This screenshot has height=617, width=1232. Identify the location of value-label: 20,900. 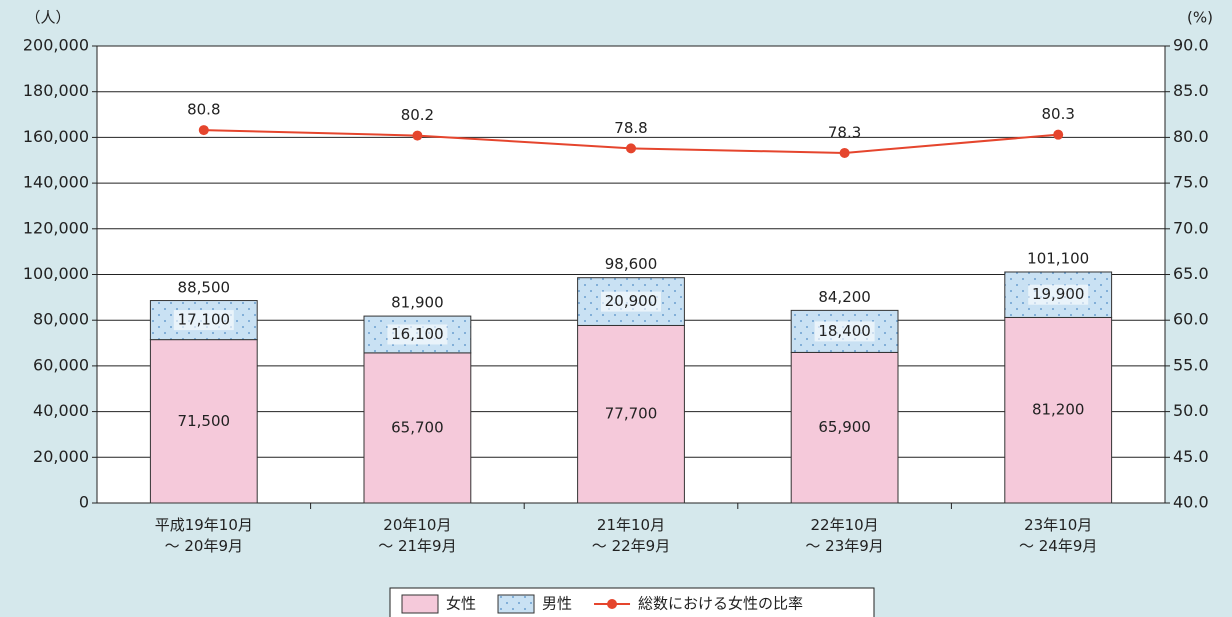
(631, 301).